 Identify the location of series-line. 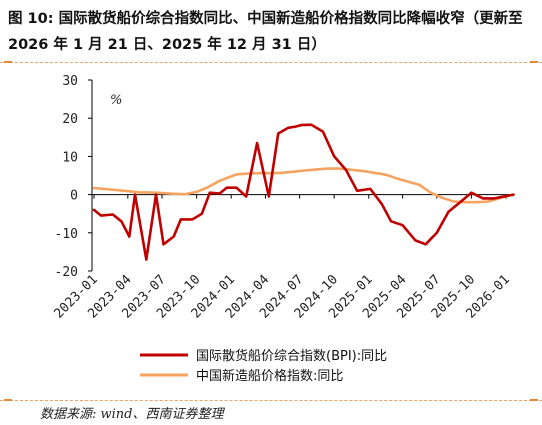
(299, 185).